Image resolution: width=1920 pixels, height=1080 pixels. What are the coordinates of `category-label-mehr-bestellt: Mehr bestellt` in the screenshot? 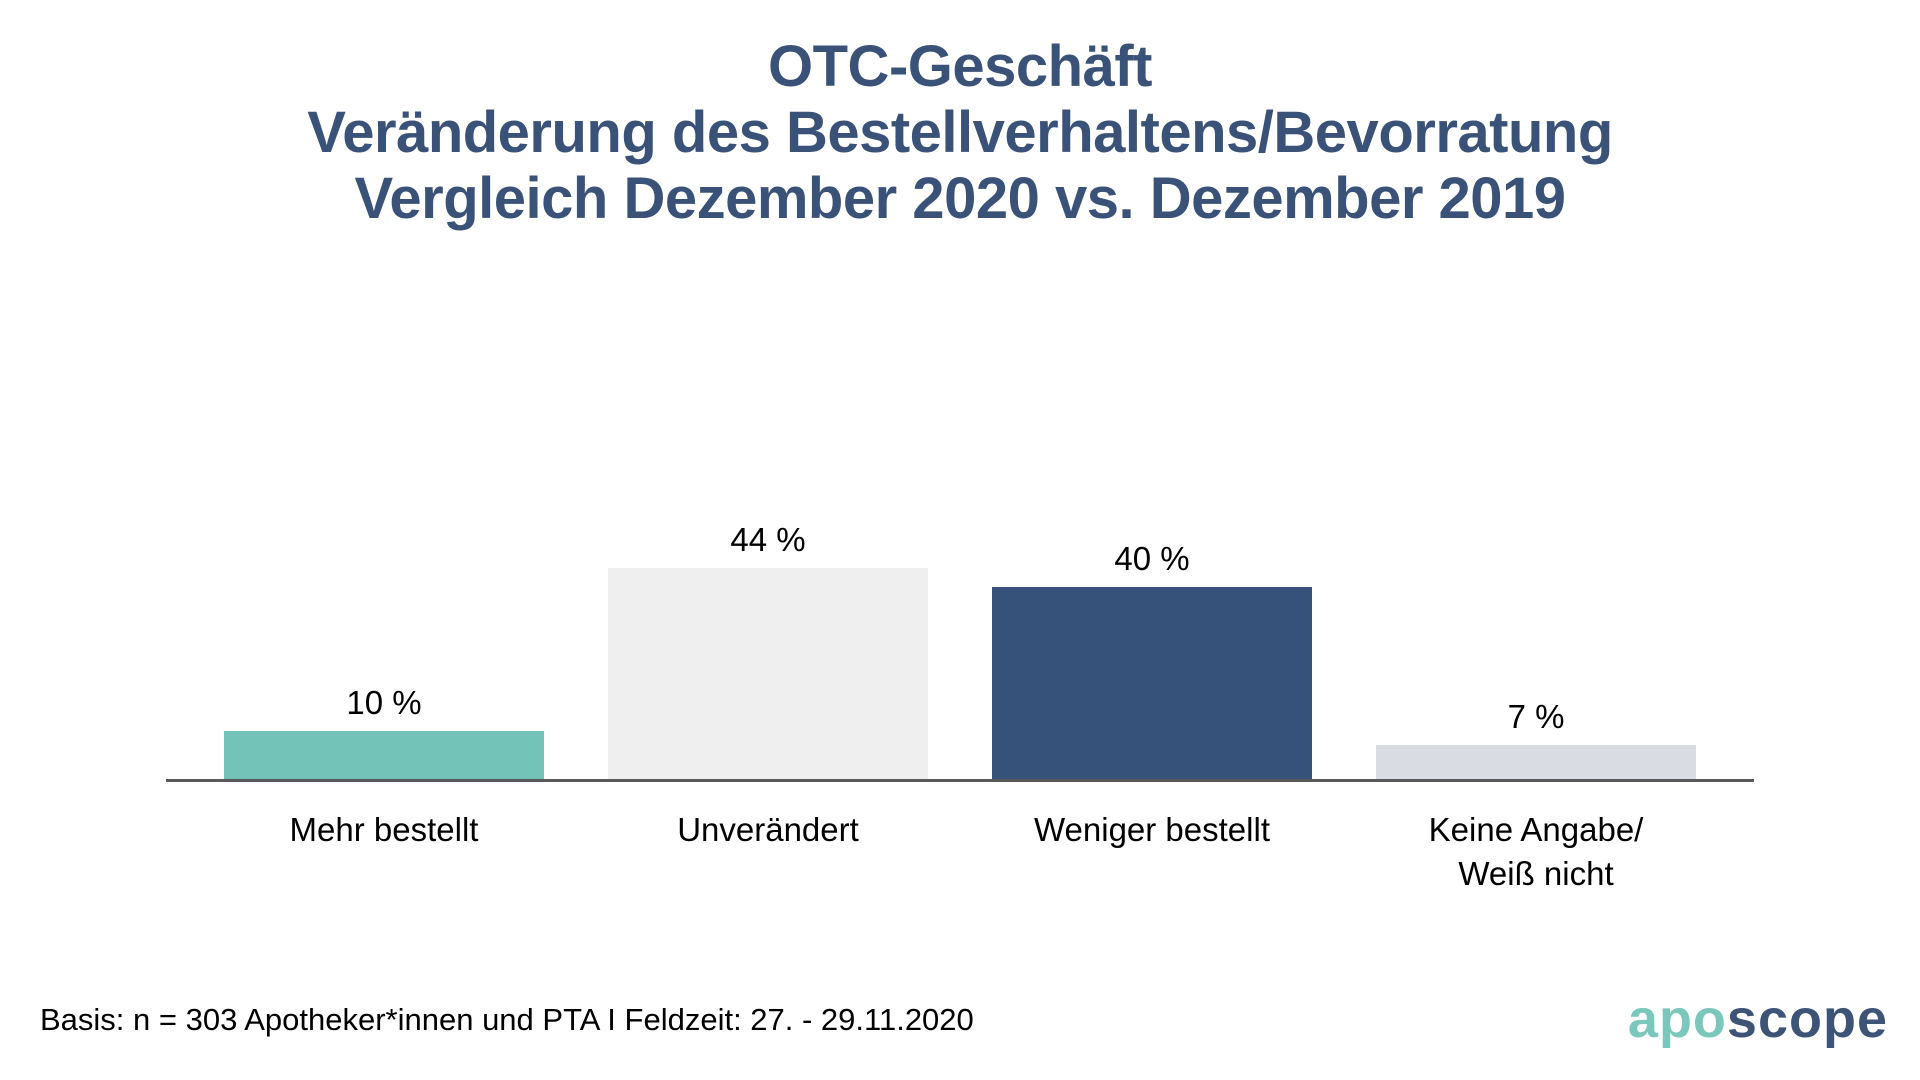 It's located at (384, 829).